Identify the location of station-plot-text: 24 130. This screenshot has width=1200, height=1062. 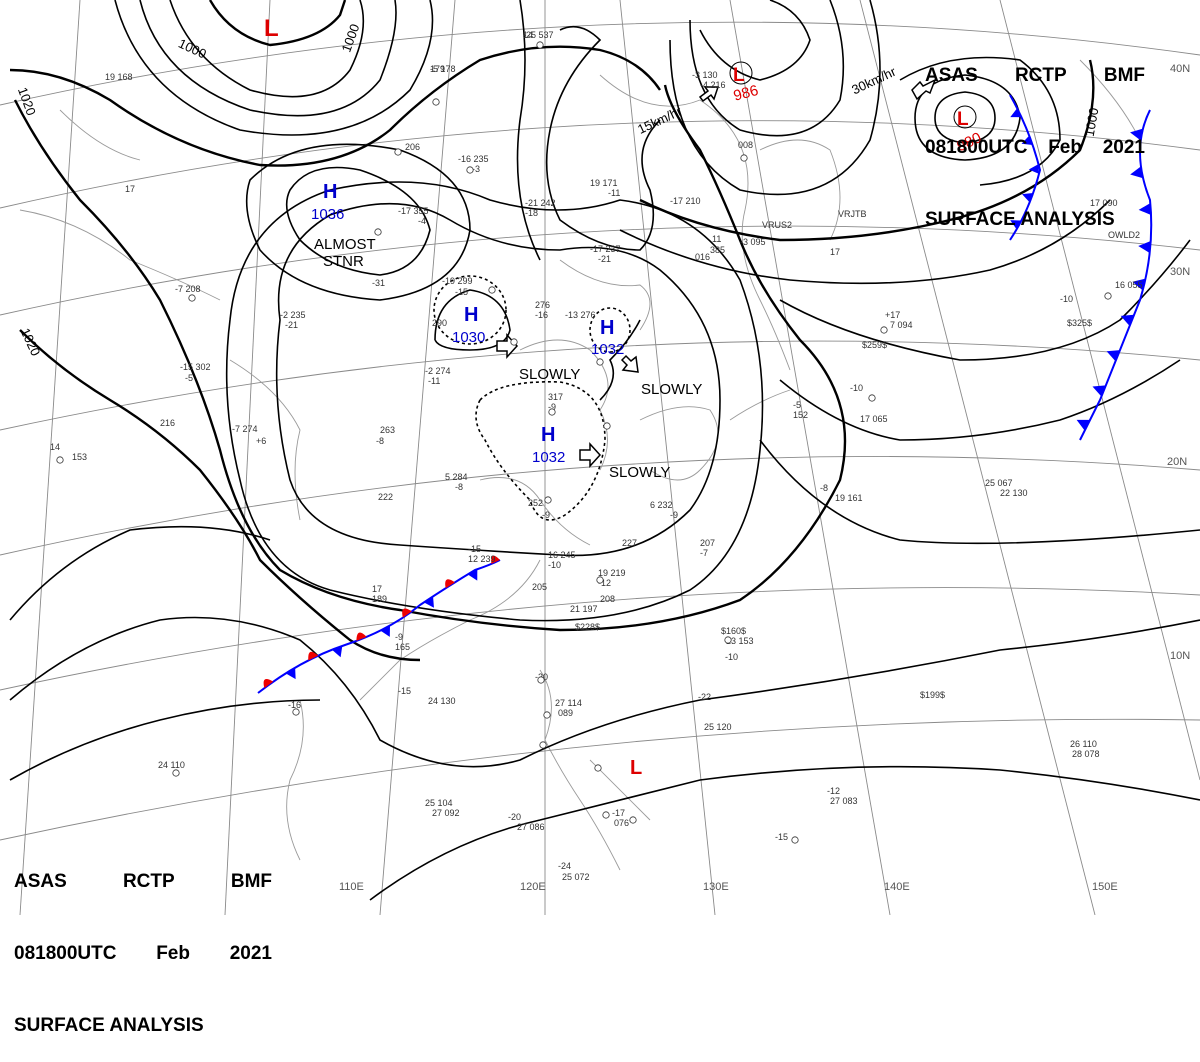
(442, 701).